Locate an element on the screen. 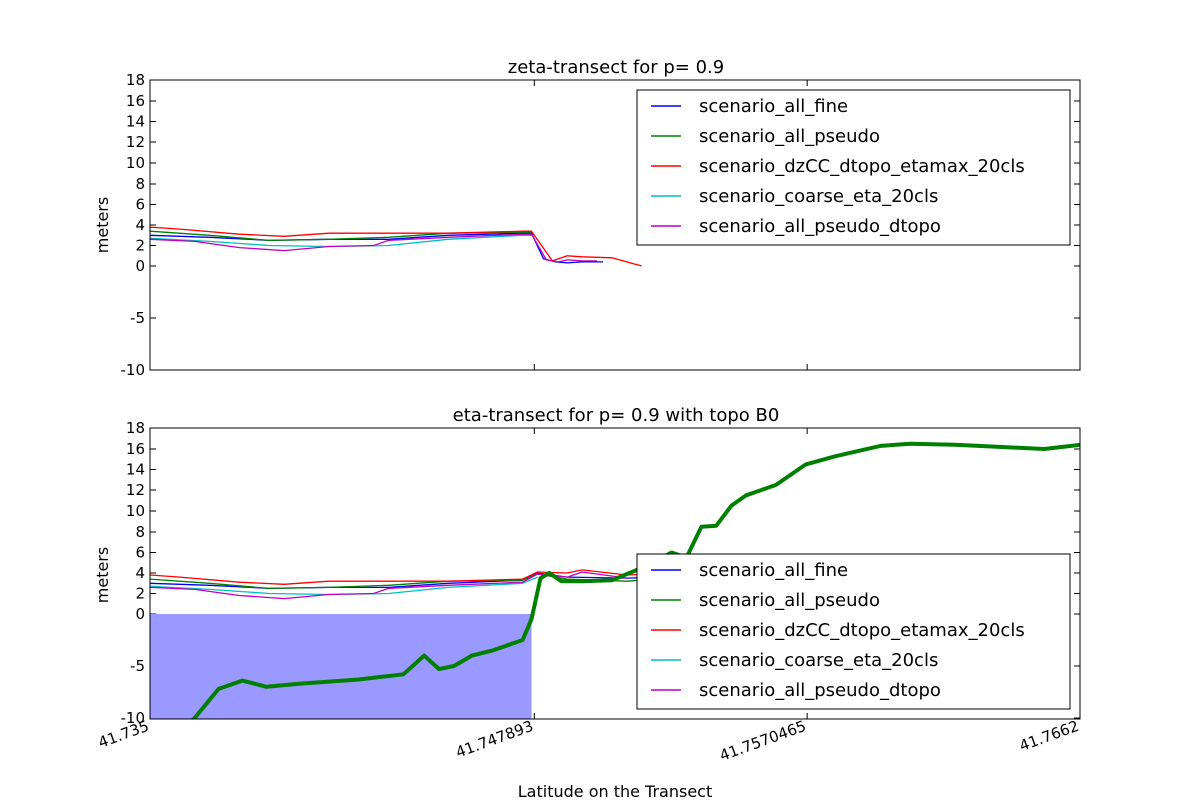 Image resolution: width=1200 pixels, height=800 pixels. eta-legend-label: scenario_coarse_eta_20cls is located at coordinates (818, 660).